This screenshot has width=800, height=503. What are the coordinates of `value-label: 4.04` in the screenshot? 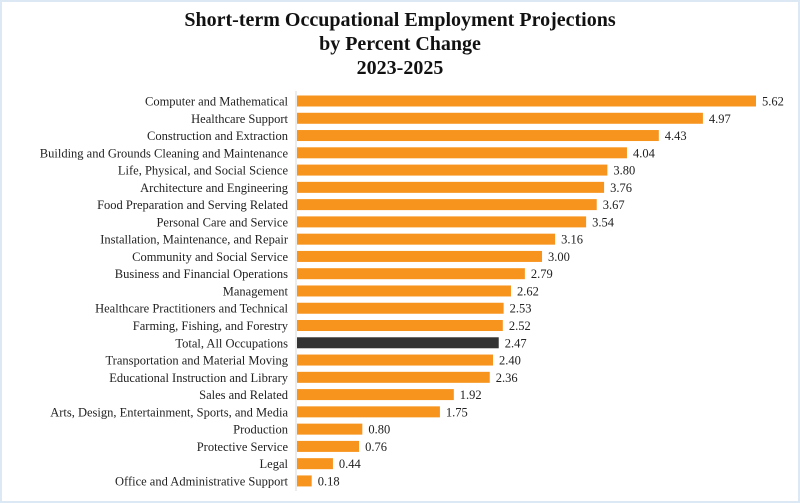 It's located at (644, 153).